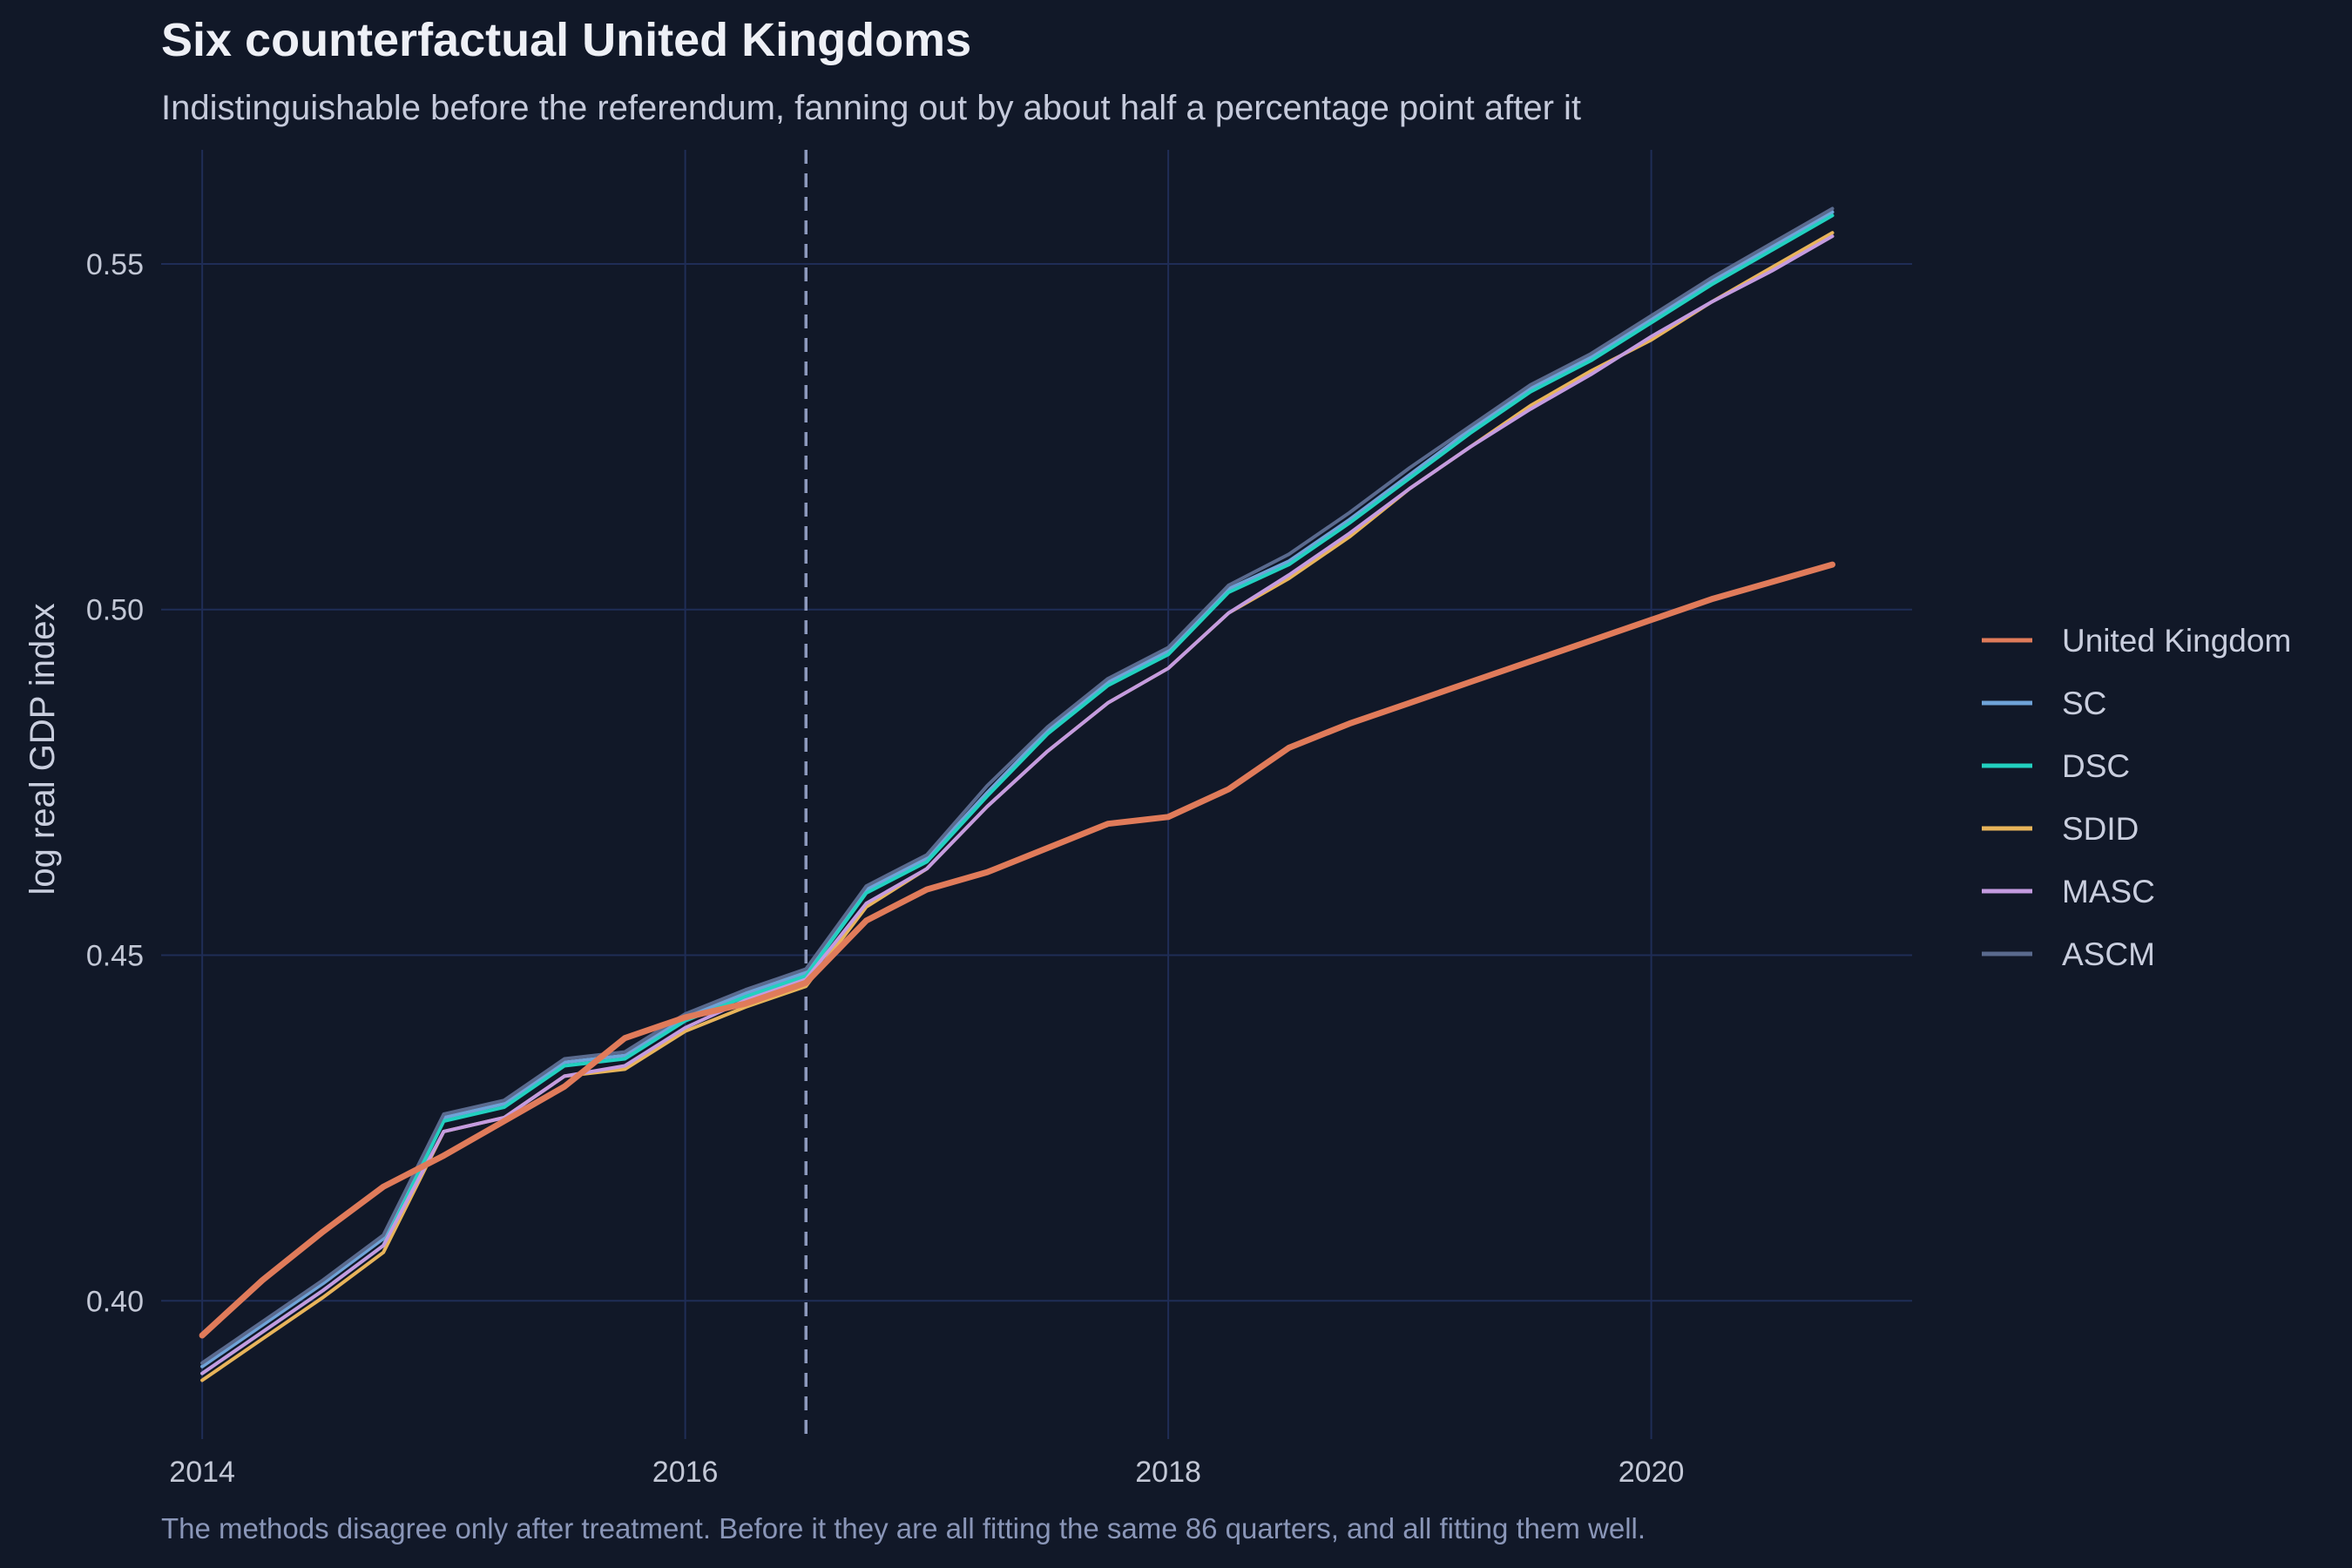  I want to click on legend-item-ascm: ASCM, so click(2068, 954).